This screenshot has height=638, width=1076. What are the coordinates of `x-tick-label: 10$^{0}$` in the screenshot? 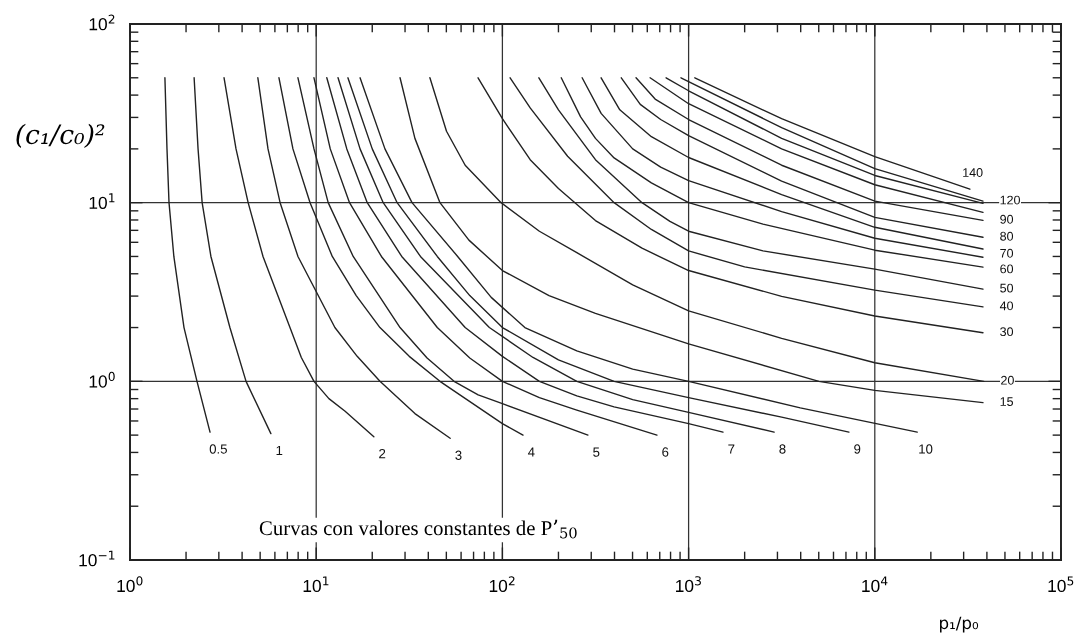 It's located at (130, 584).